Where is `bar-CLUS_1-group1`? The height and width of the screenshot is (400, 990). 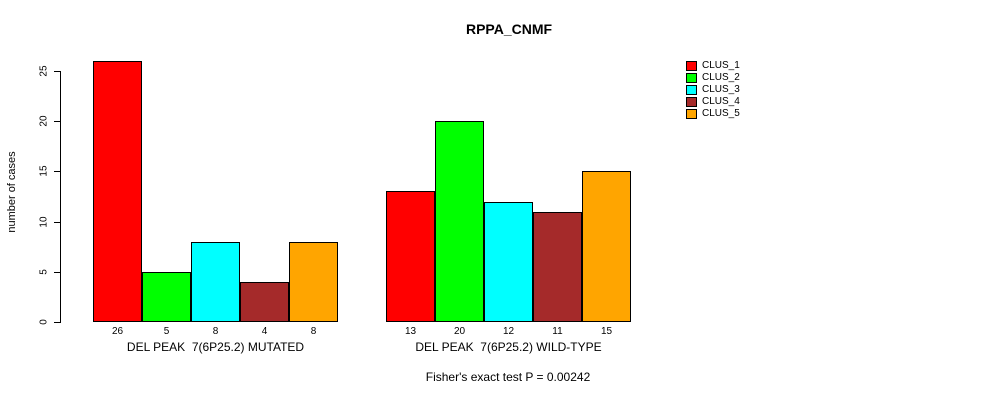
bar-CLUS_1-group1 is located at coordinates (117, 191).